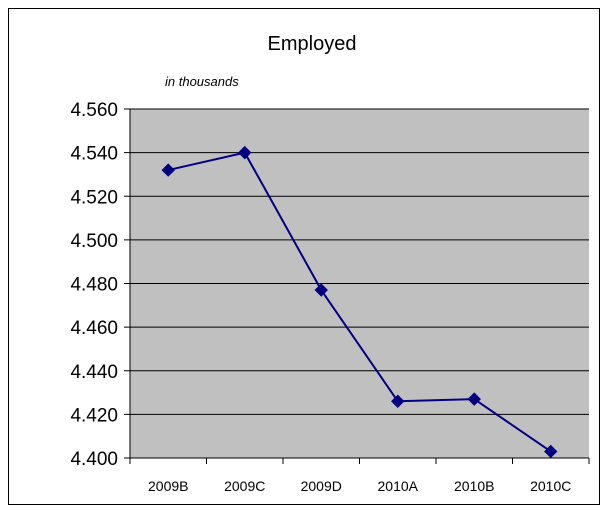  Describe the element at coordinates (94, 285) in the screenshot. I see `y-tick-label: 4.480` at that location.